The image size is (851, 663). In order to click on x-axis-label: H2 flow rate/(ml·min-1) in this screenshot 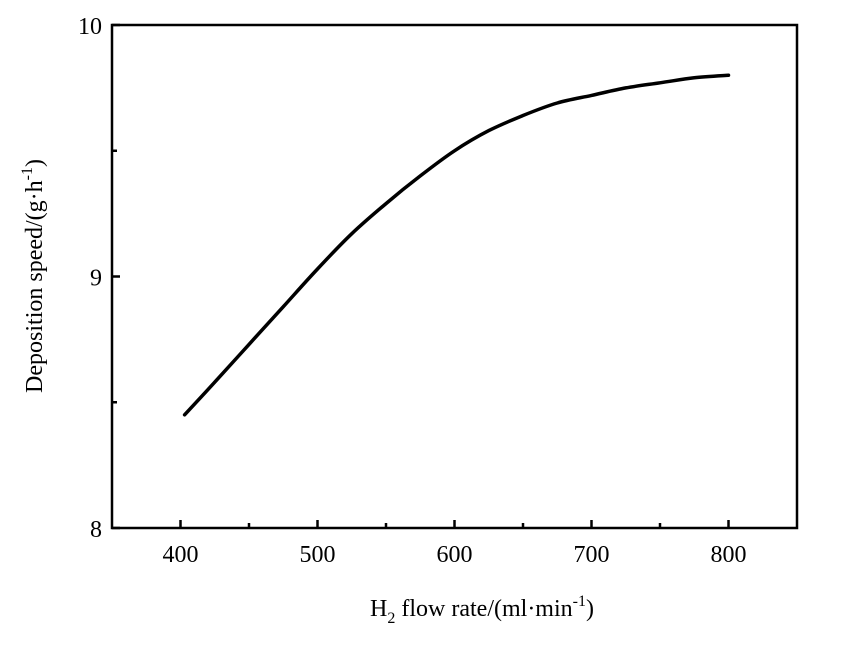, I will do `click(482, 610)`.